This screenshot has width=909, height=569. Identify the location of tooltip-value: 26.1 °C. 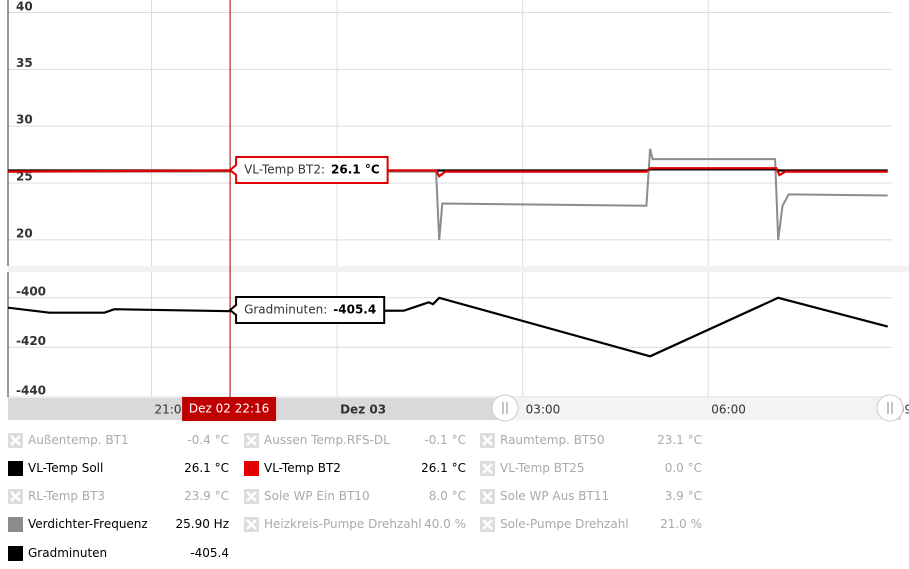
(355, 170).